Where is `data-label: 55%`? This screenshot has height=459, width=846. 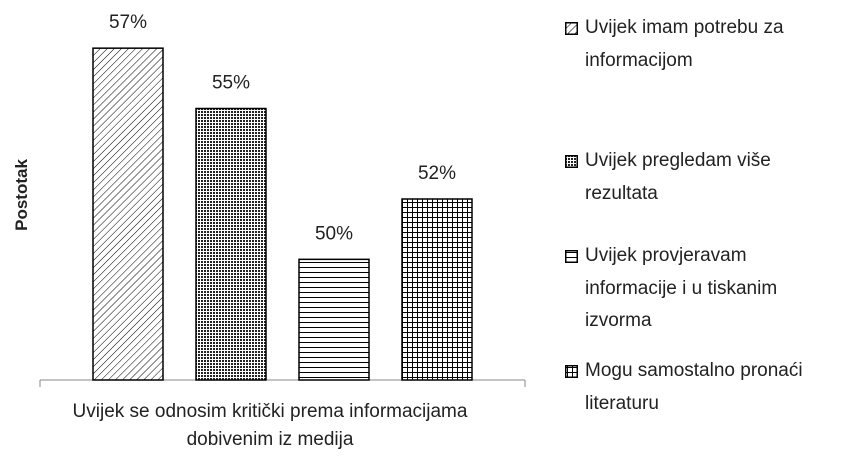
data-label: 55% is located at coordinates (231, 83).